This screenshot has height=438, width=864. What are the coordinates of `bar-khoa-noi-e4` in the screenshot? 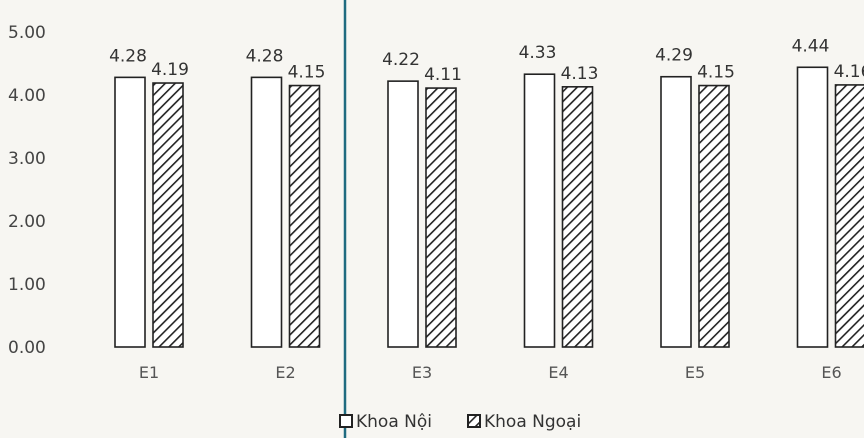 It's located at (539, 210).